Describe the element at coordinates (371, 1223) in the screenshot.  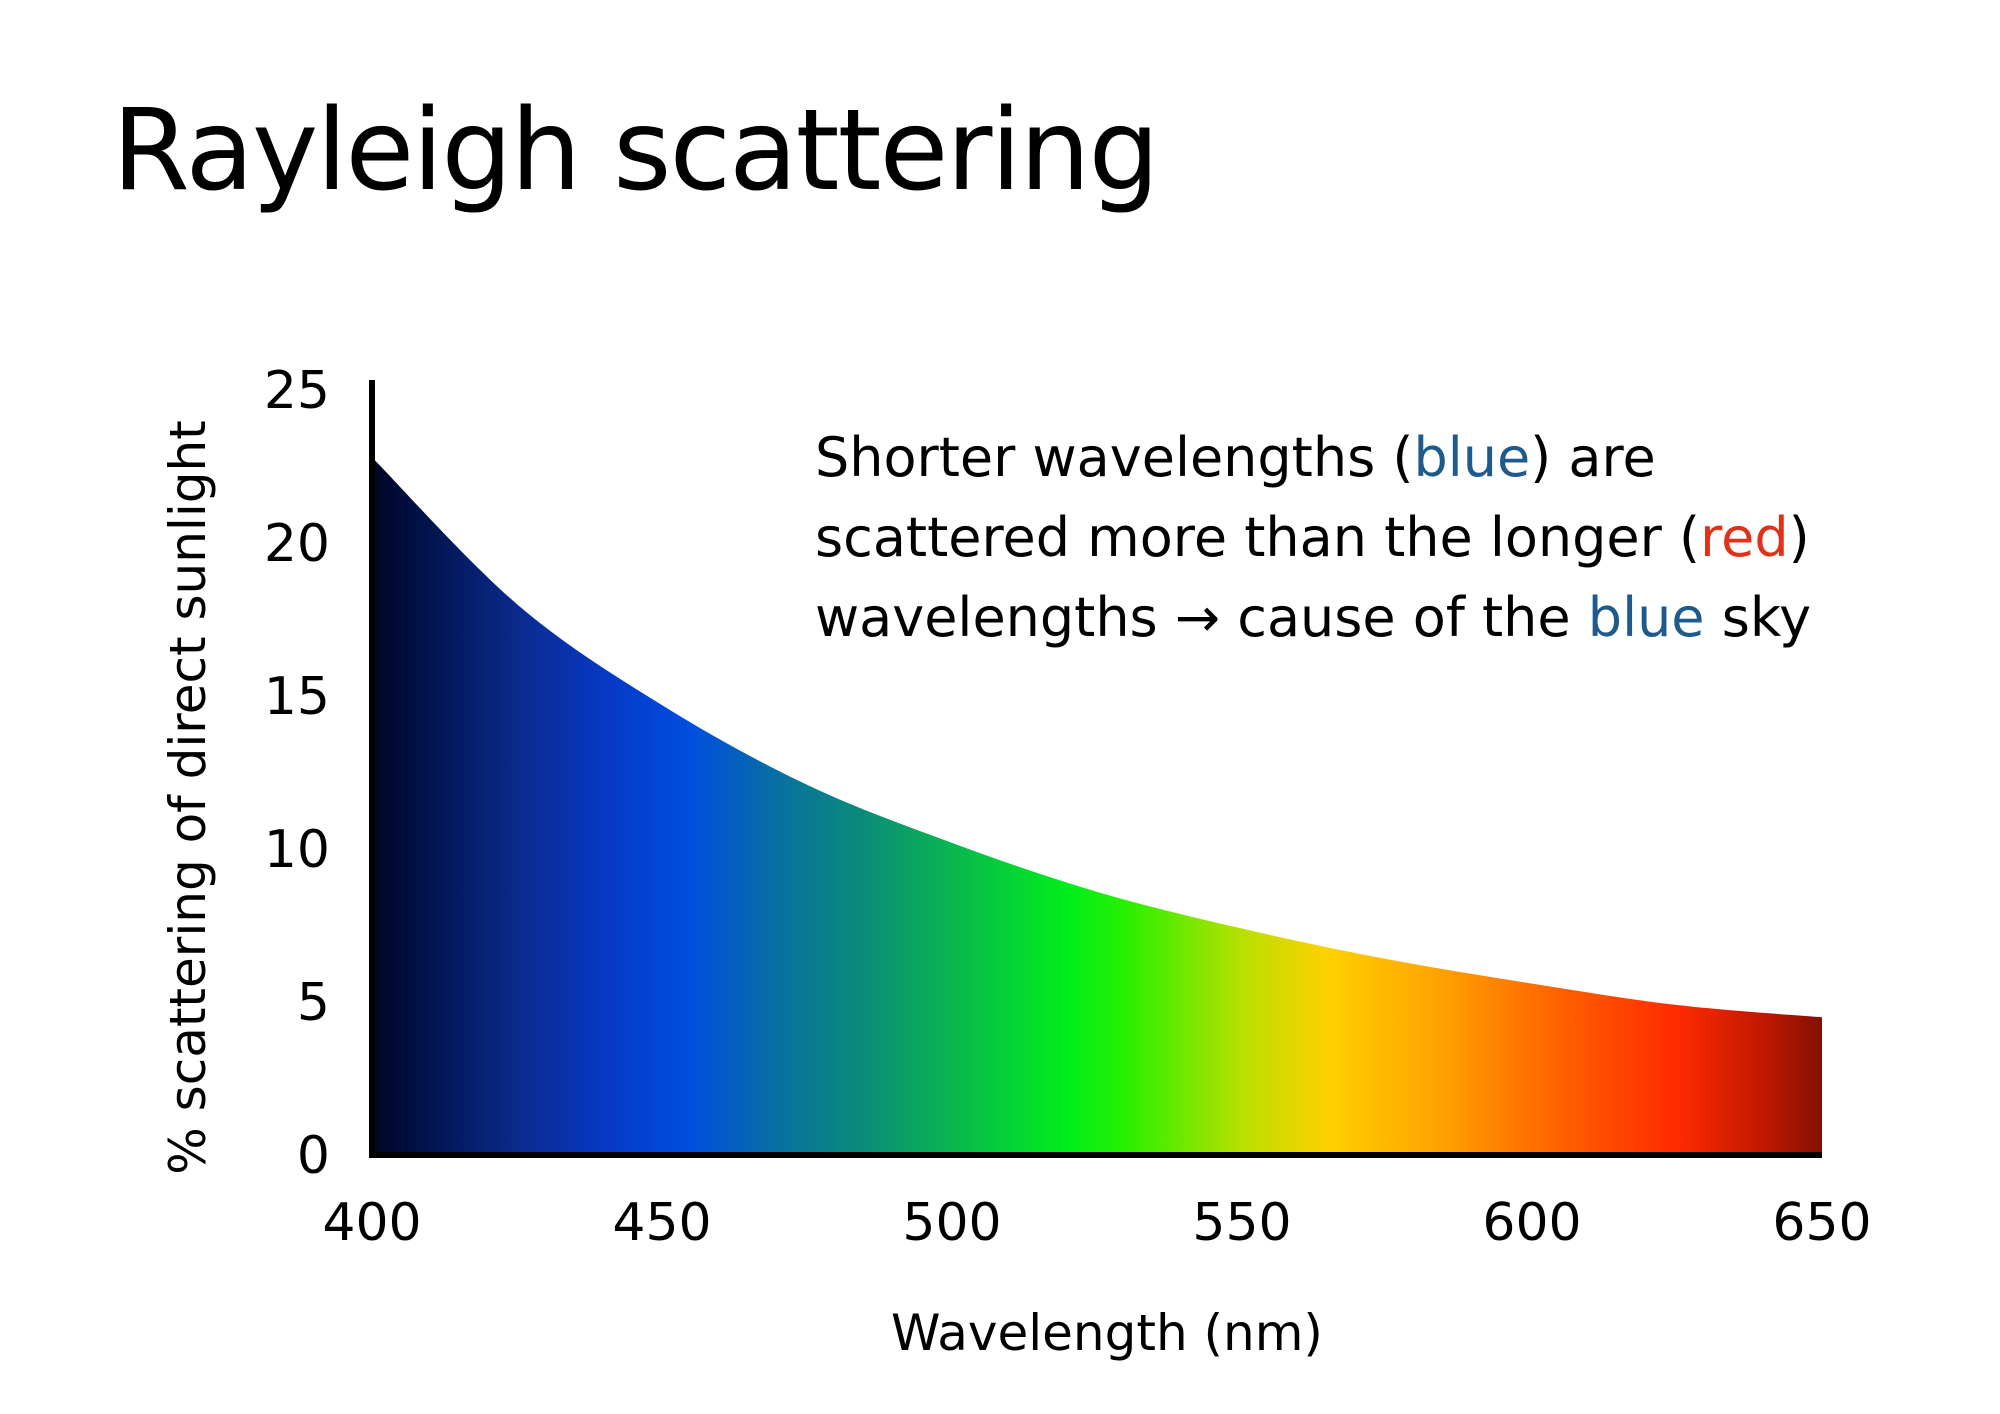
I see `x-tick-label: 400` at that location.